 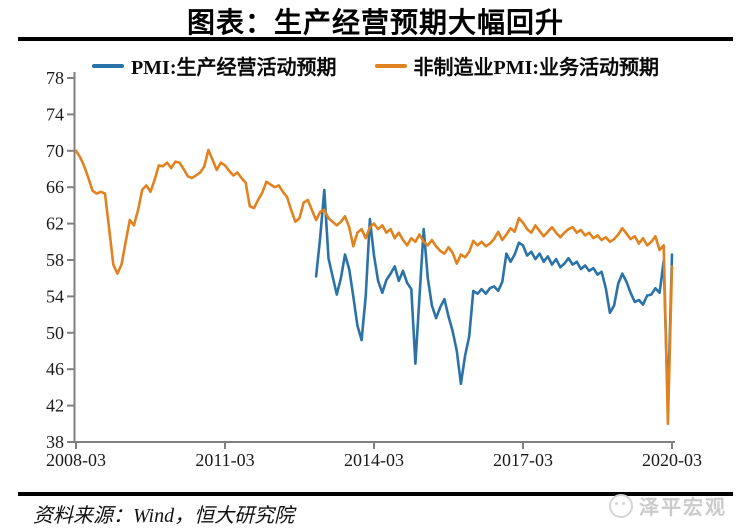 I want to click on y-tick-label: 70, so click(x=55, y=151).